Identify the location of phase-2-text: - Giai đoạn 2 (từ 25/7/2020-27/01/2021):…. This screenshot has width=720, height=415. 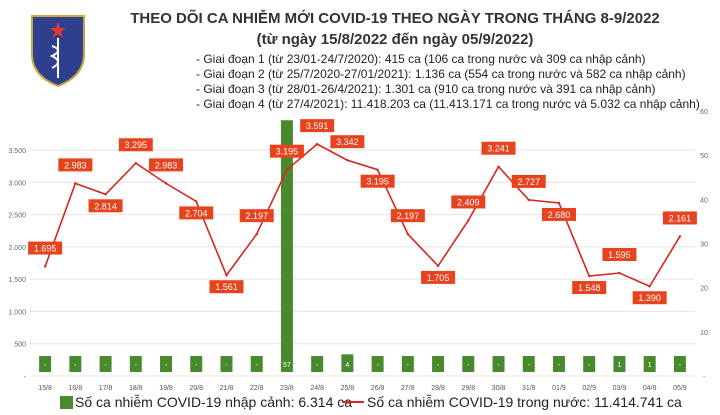
(441, 74).